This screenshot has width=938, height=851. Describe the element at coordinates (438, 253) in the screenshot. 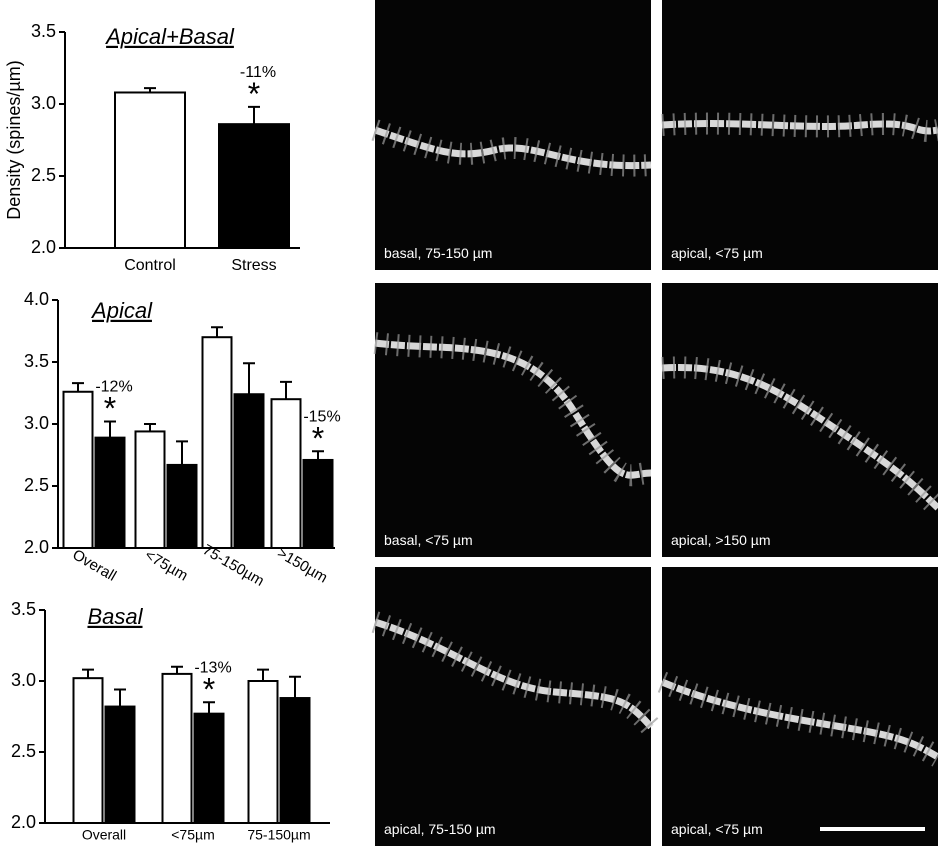

I see `panel-label: basal, 75-150 µm` at that location.